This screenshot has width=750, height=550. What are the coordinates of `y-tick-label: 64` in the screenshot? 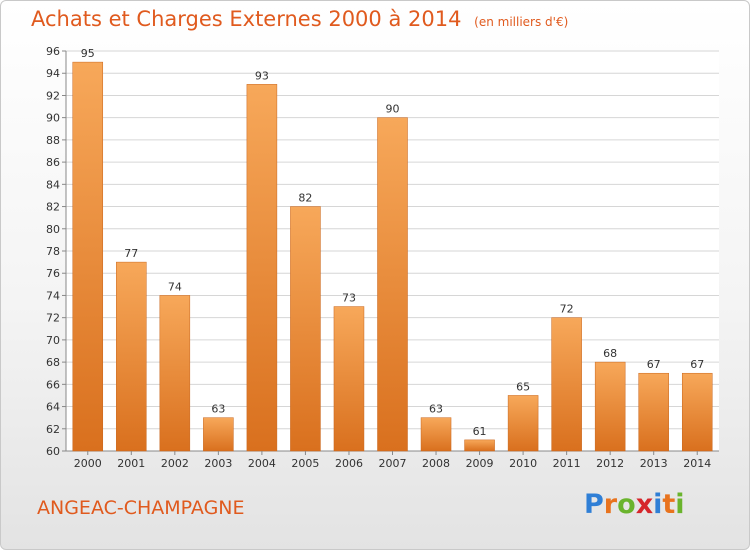 It's located at (53, 407).